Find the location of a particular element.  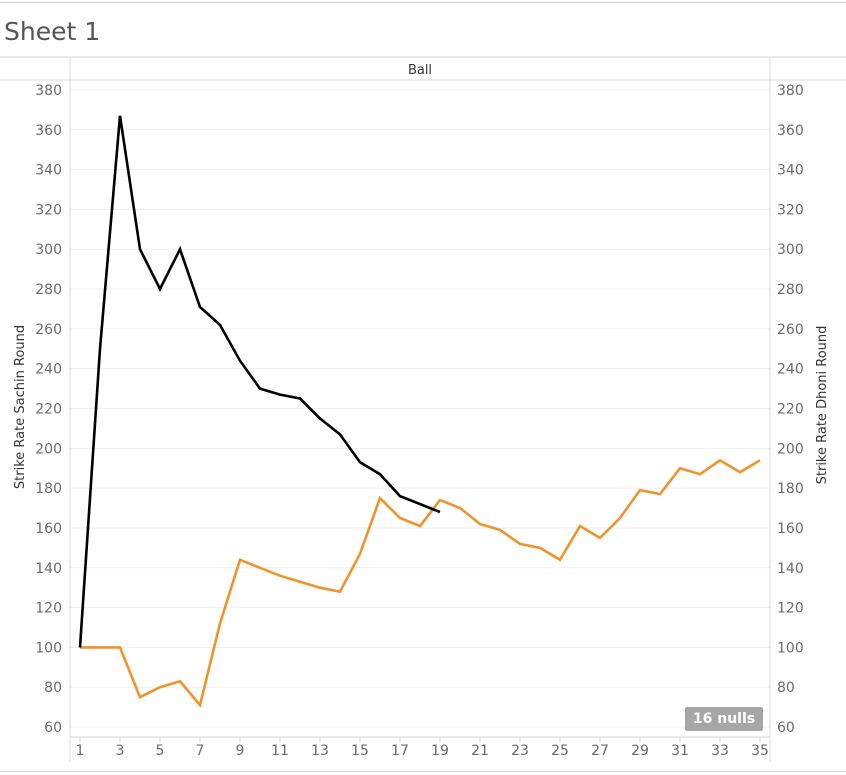

y-tick-right-180: 180 is located at coordinates (790, 489).